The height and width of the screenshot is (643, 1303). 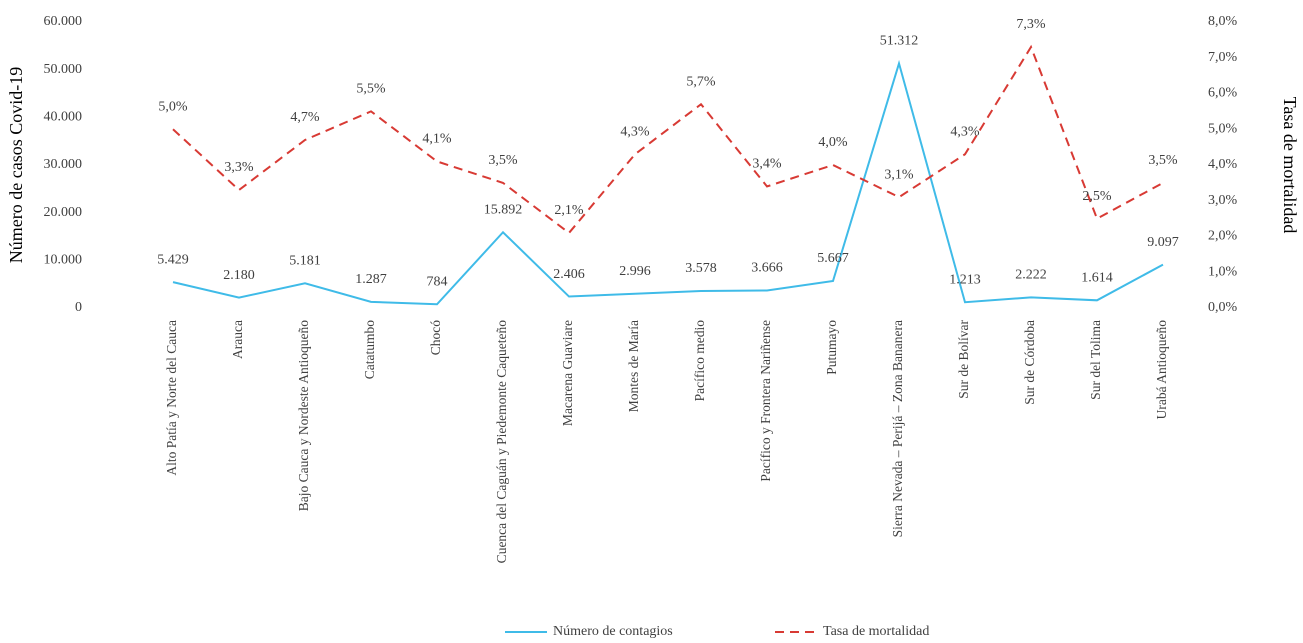 What do you see at coordinates (765, 401) in the screenshot?
I see `x-tick-label: Pacífico y Frontera Nariñense` at bounding box center [765, 401].